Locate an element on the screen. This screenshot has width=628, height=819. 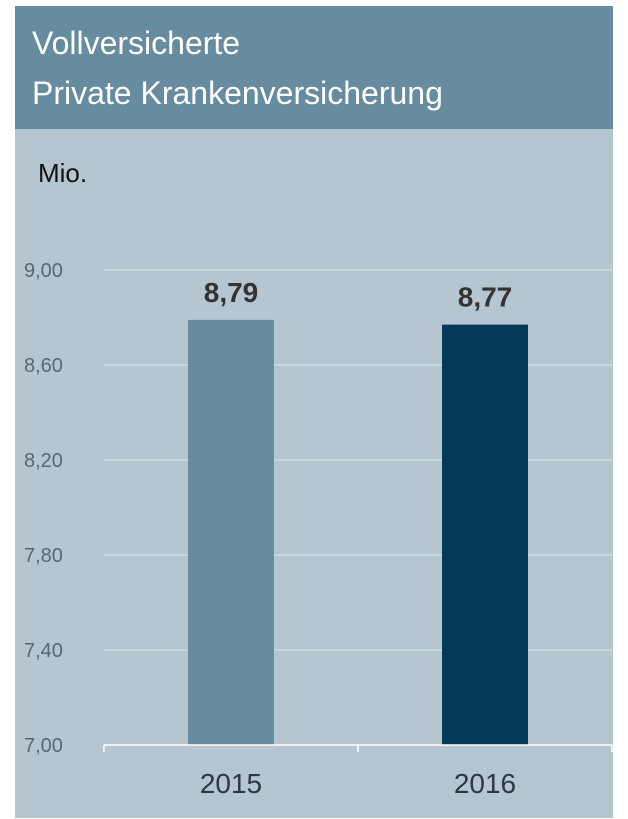
x-axis is located at coordinates (358, 748).